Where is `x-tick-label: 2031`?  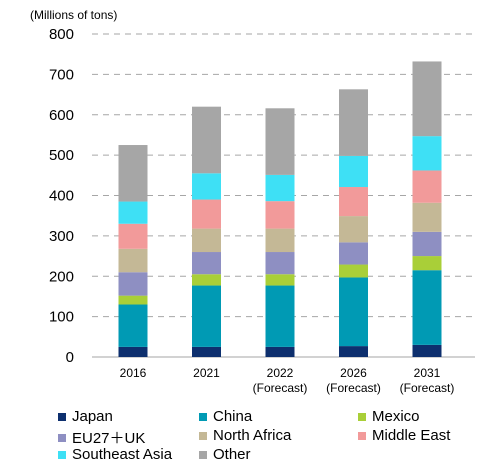 x-tick-label: 2031 is located at coordinates (427, 373).